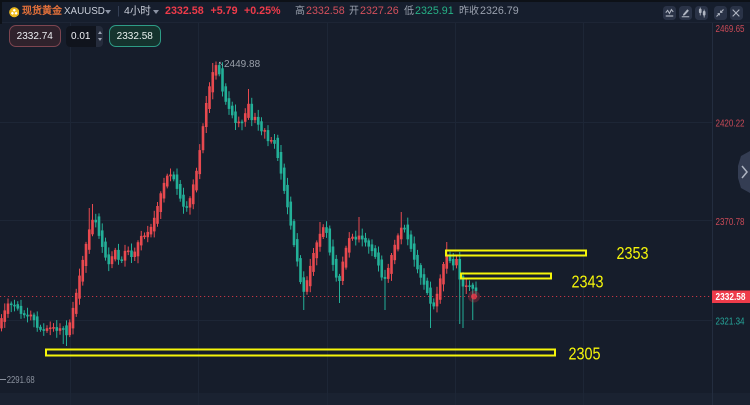  I want to click on svg-text: 2449.88, so click(242, 64).